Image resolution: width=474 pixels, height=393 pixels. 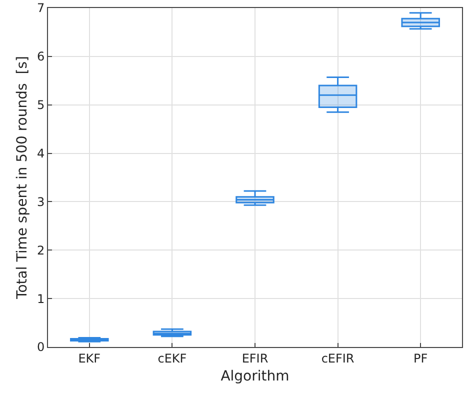 I want to click on x-tick-label: EKF, so click(x=89, y=358).